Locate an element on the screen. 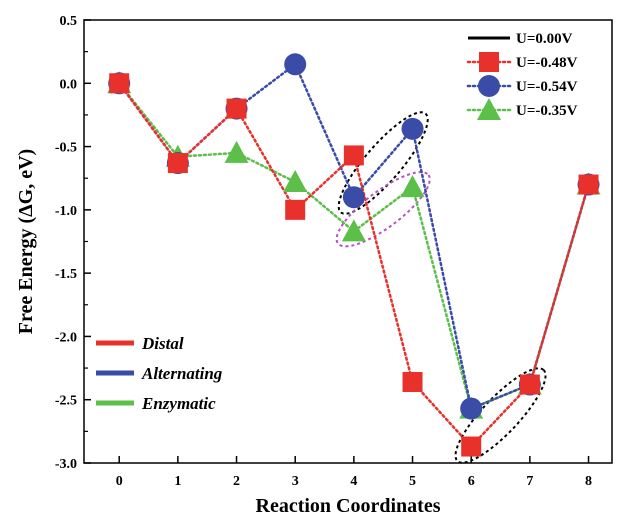  y-tick-label: -2.5 is located at coordinates (66, 401).